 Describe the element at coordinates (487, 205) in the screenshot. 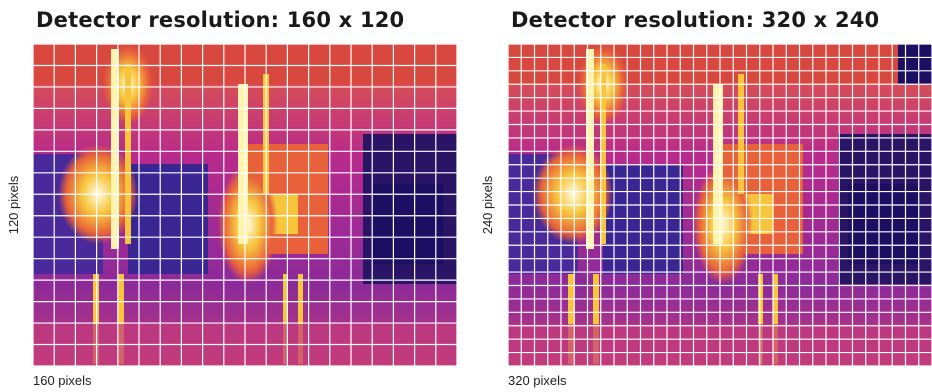

I see `y-axis-label-right: 240 pixels` at that location.